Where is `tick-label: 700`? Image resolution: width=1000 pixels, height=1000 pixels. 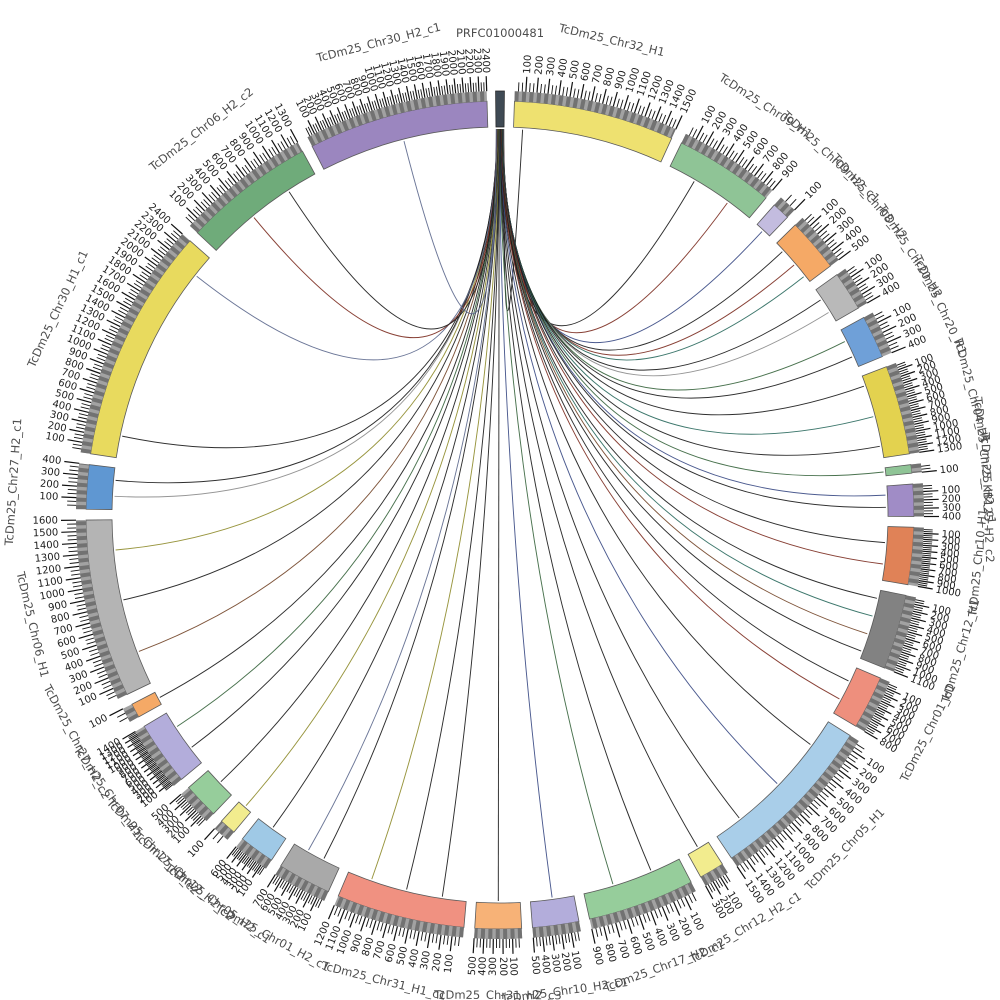 tick-label: 700 is located at coordinates (948, 572).